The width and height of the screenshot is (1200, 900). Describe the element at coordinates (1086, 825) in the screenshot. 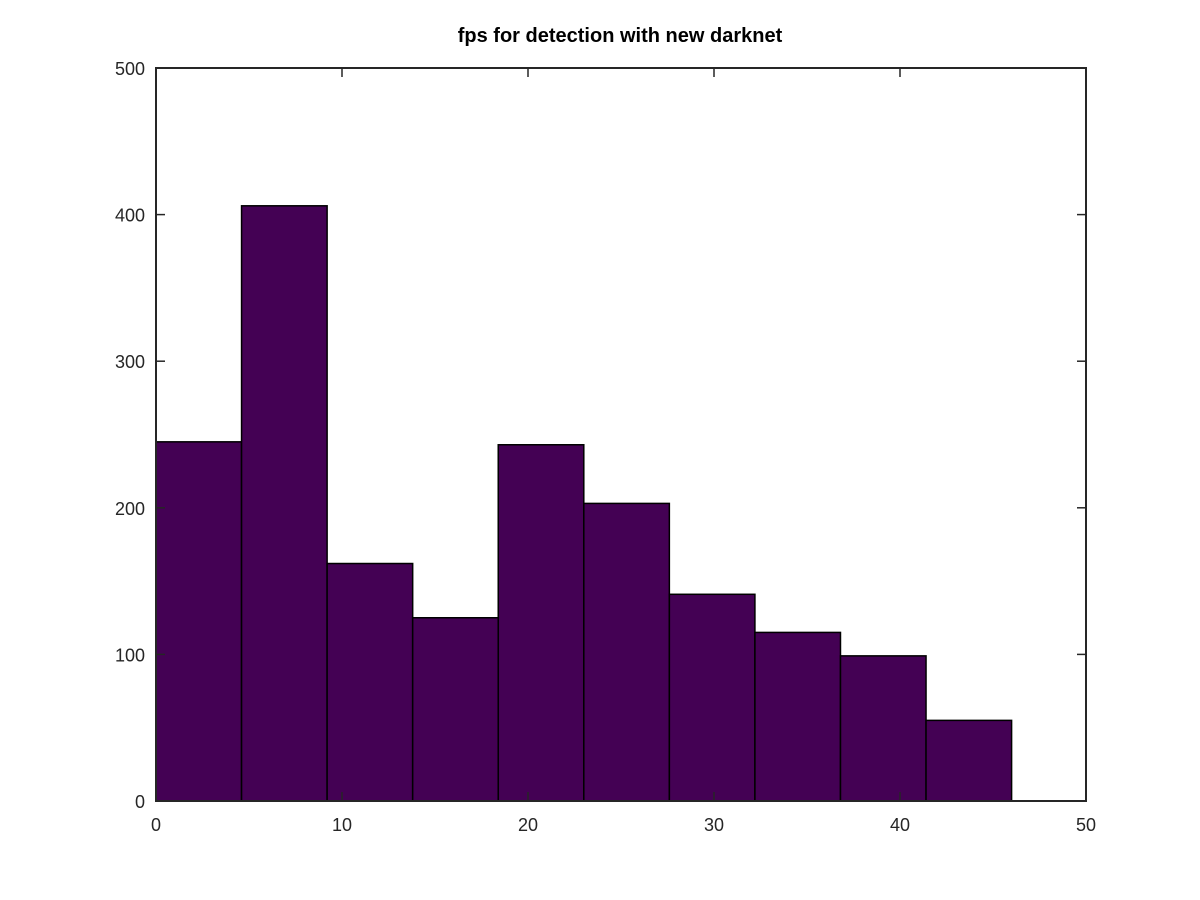

I see `x-tick-label: 50` at that location.